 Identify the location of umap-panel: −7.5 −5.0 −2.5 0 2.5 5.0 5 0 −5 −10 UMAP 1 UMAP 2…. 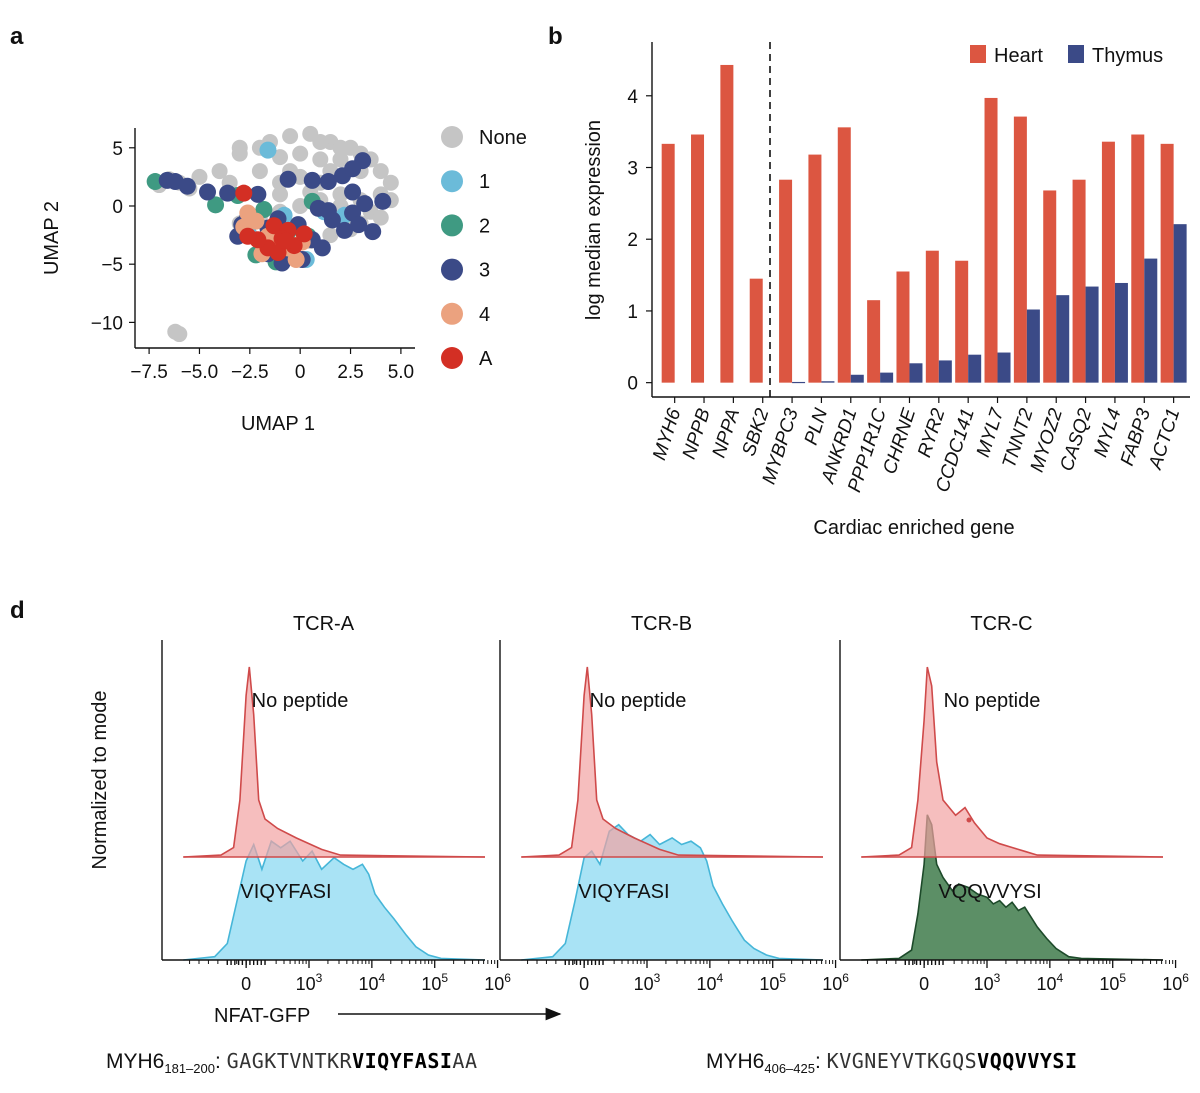
(284, 280).